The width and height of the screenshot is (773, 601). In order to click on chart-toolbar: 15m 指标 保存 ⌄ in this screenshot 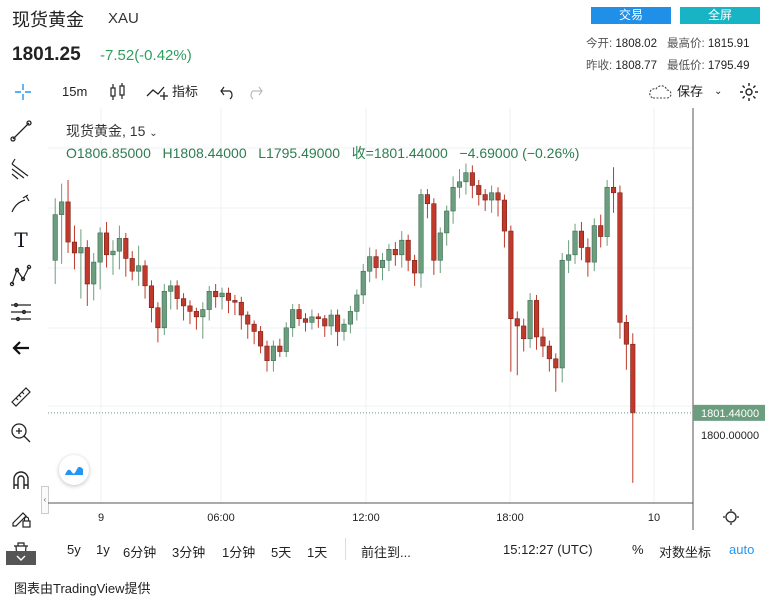, I will do `click(386, 92)`.